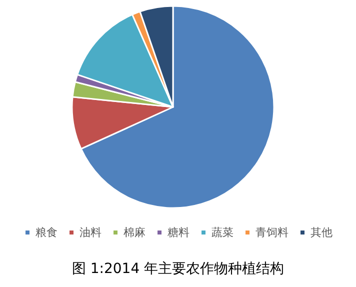  What do you see at coordinates (47, 232) in the screenshot?
I see `legend-label: 粮食` at bounding box center [47, 232].